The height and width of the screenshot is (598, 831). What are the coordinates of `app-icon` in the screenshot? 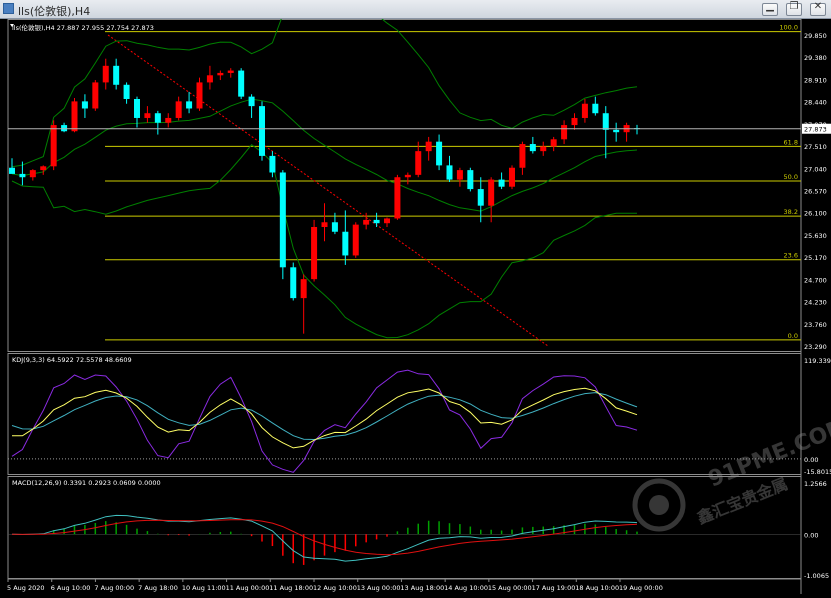 It's located at (8, 8).